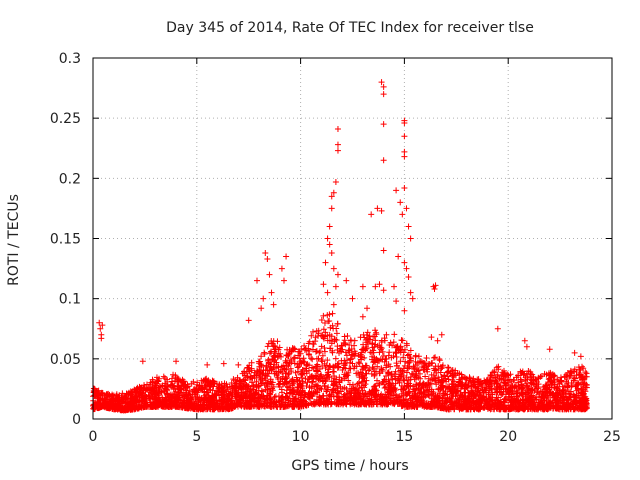  I want to click on x-axis-label: GPS time / hours, so click(349, 466).